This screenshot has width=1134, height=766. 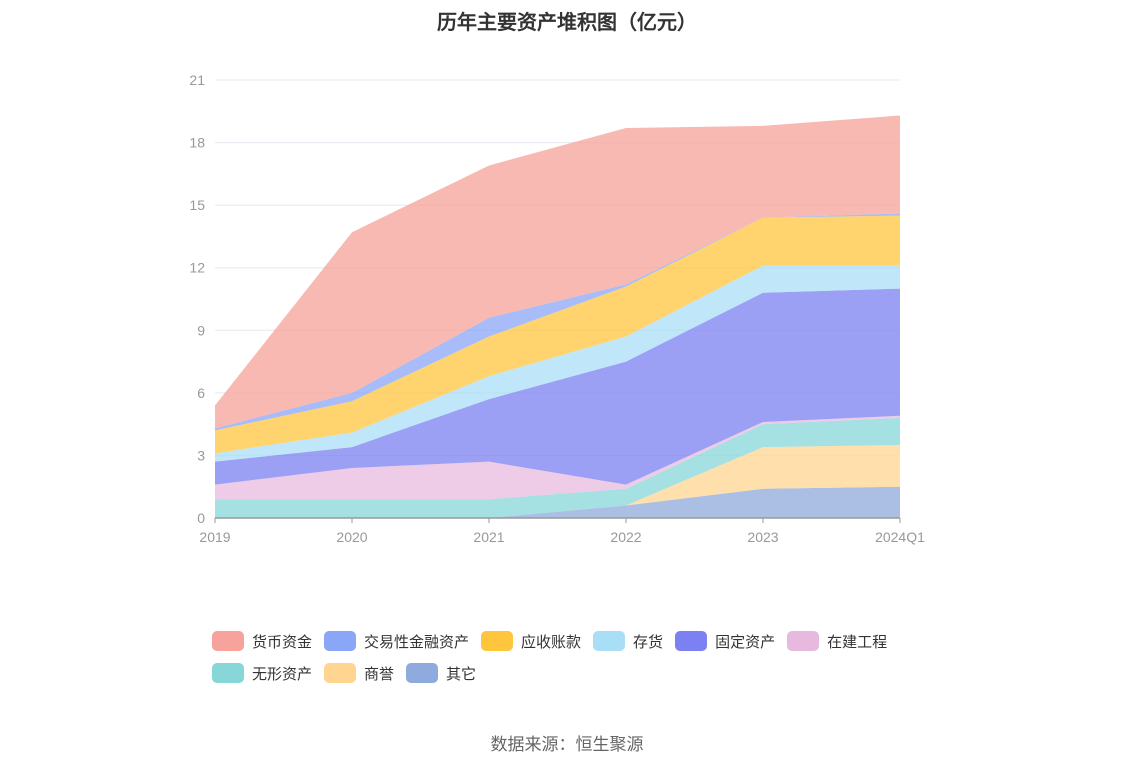 What do you see at coordinates (201, 393) in the screenshot?
I see `y-tick-label: 6` at bounding box center [201, 393].